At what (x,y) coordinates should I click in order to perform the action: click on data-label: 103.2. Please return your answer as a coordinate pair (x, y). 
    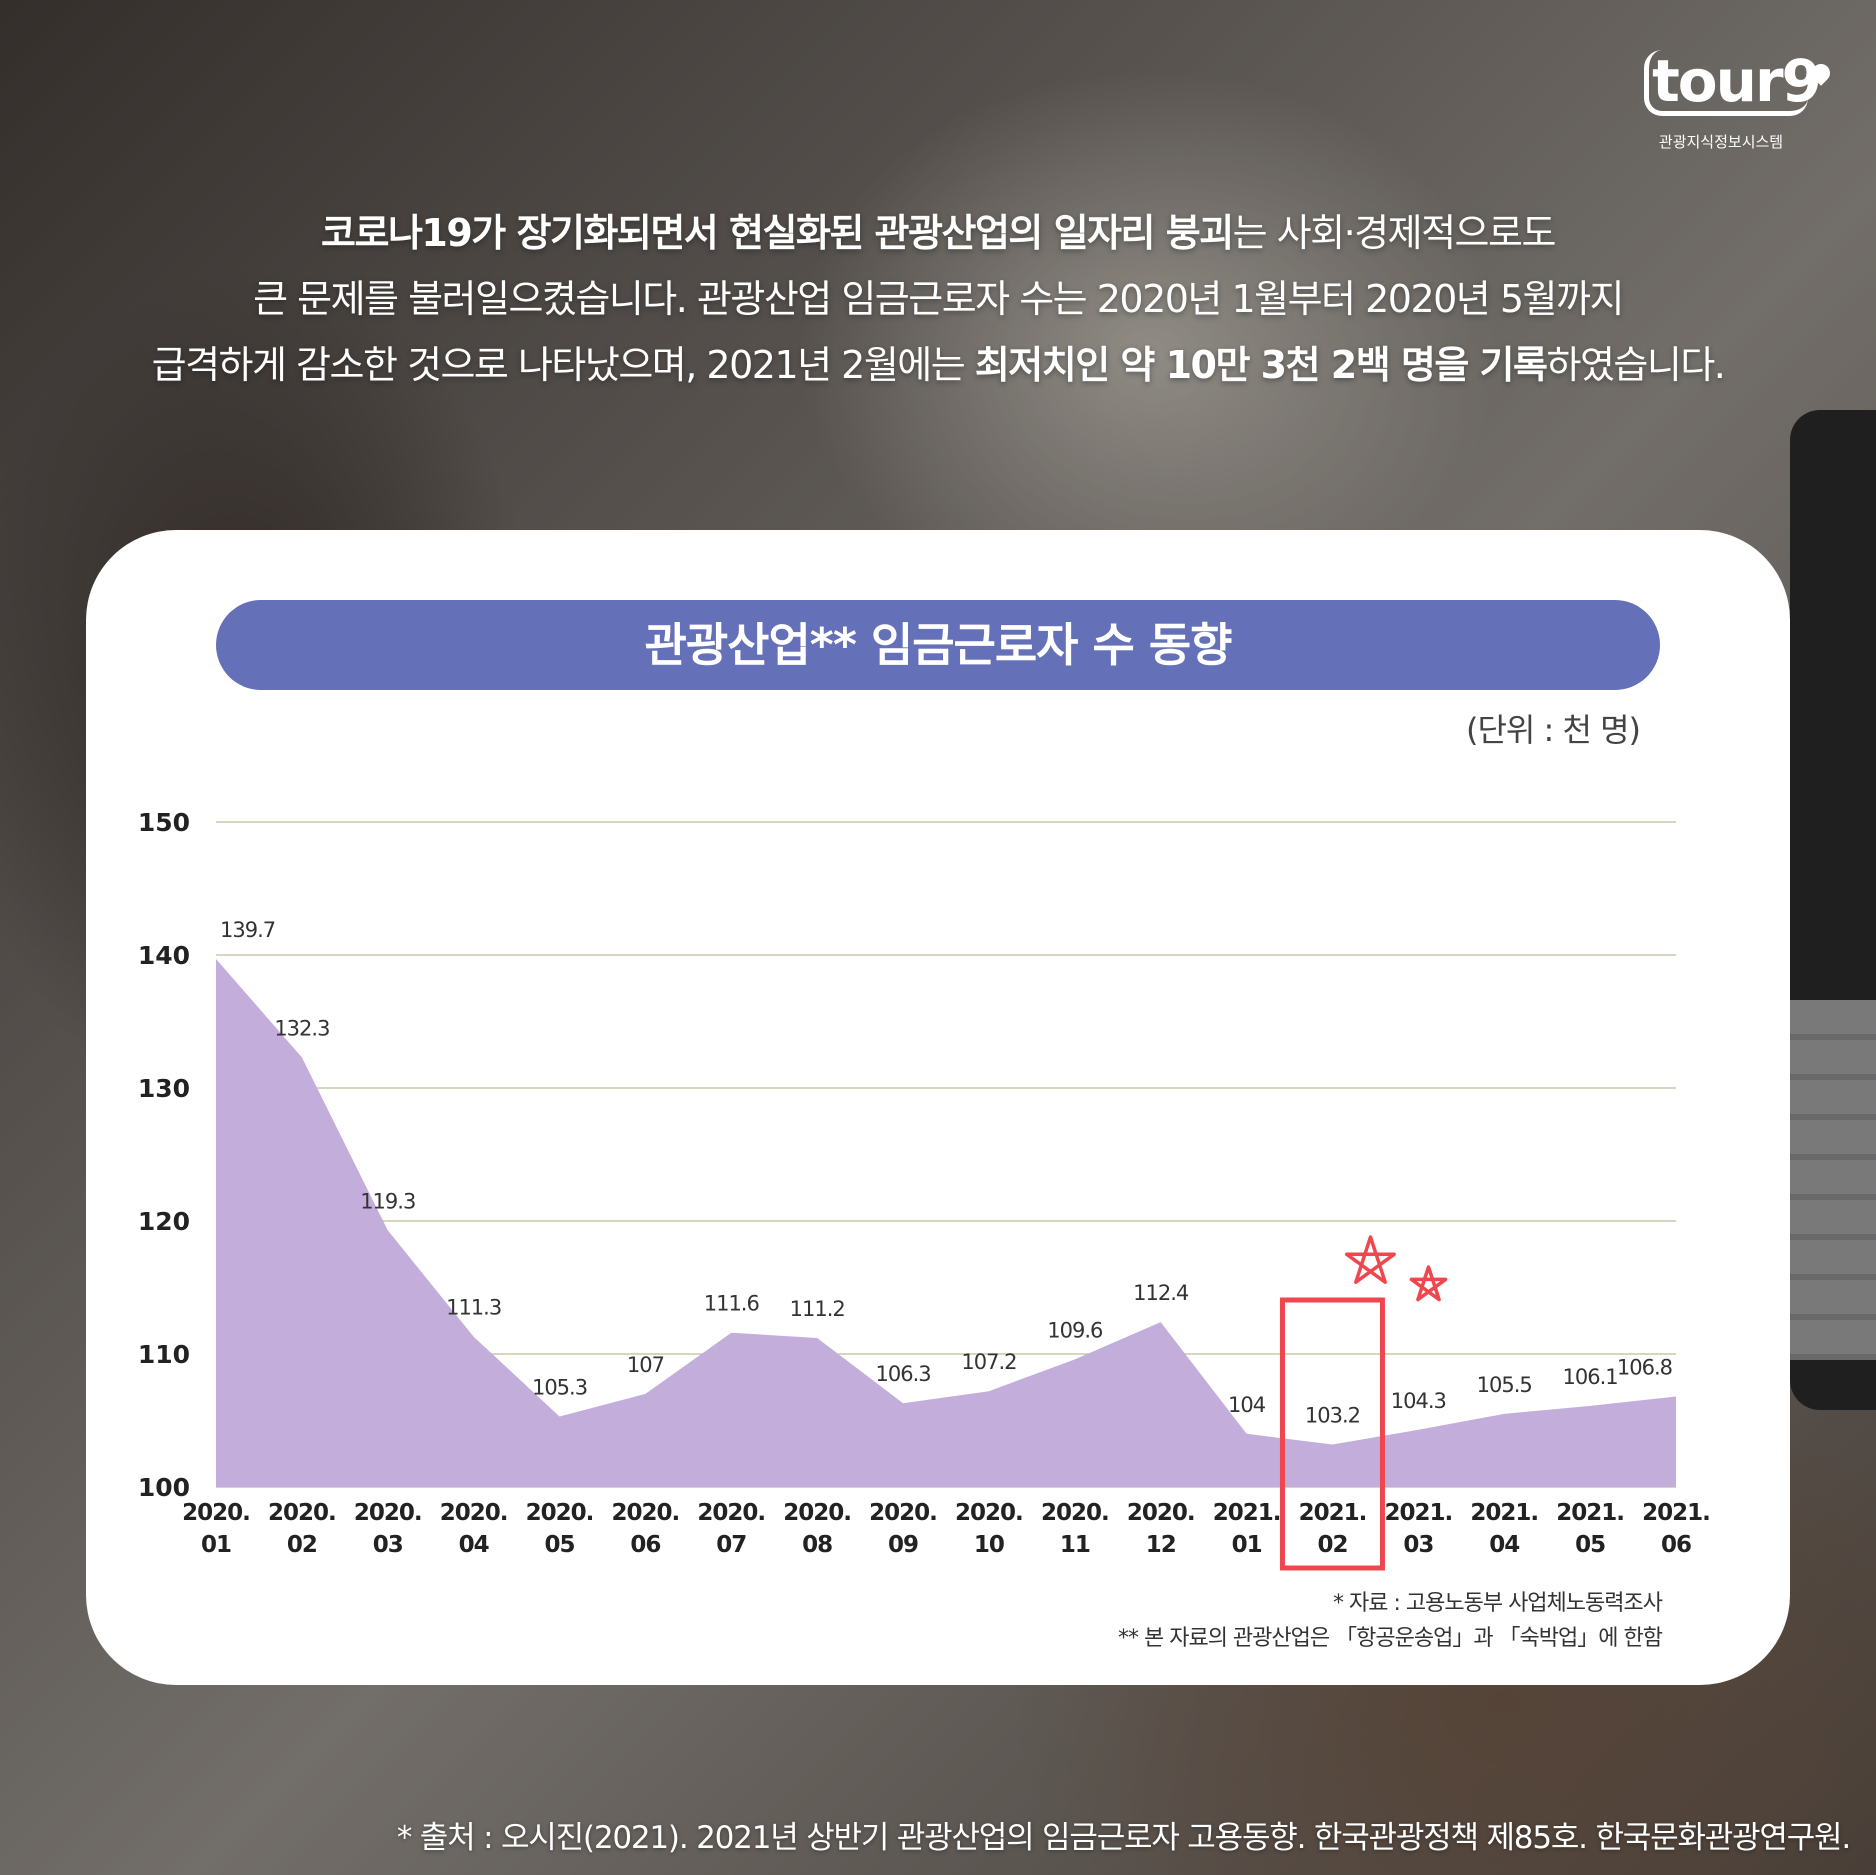
    Looking at the image, I should click on (1332, 1415).